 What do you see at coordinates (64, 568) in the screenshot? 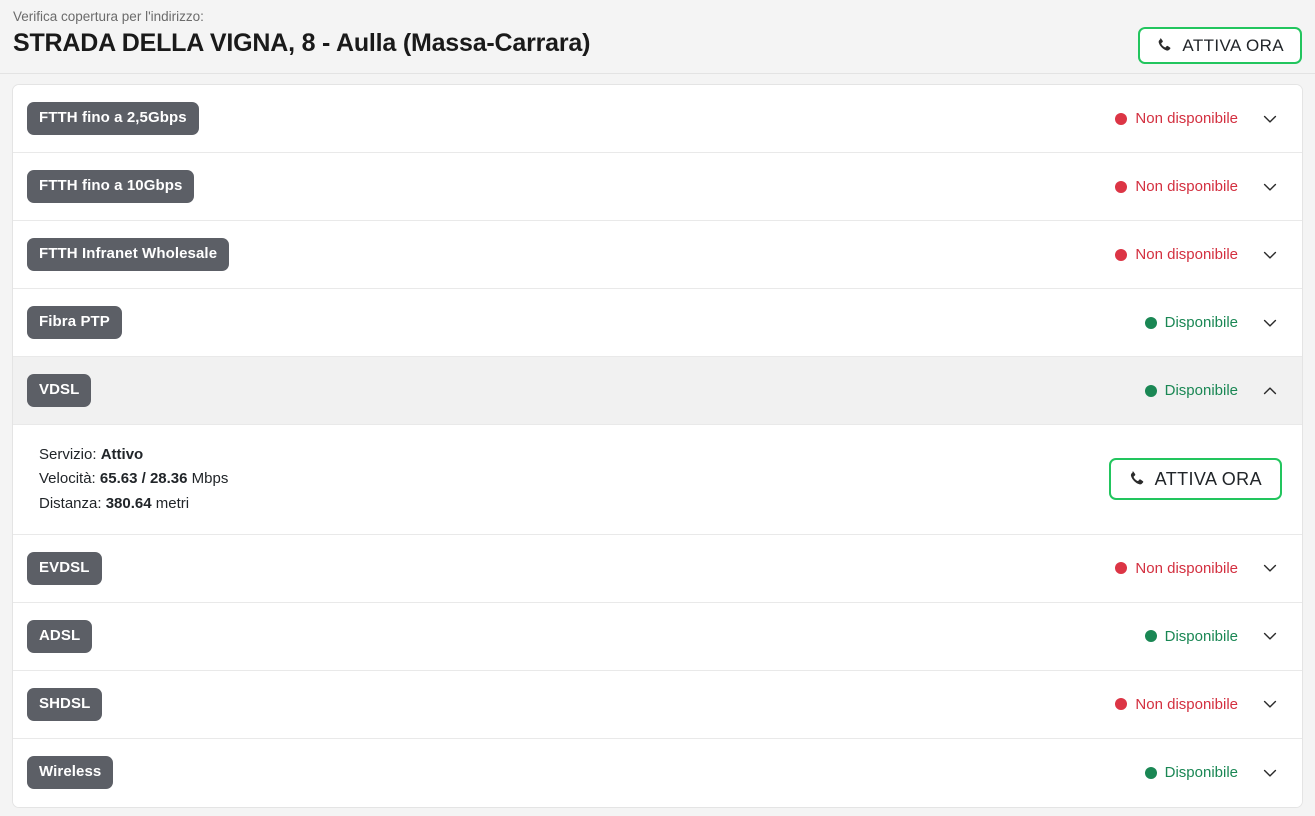
I see `tech-badge: EVDSL` at bounding box center [64, 568].